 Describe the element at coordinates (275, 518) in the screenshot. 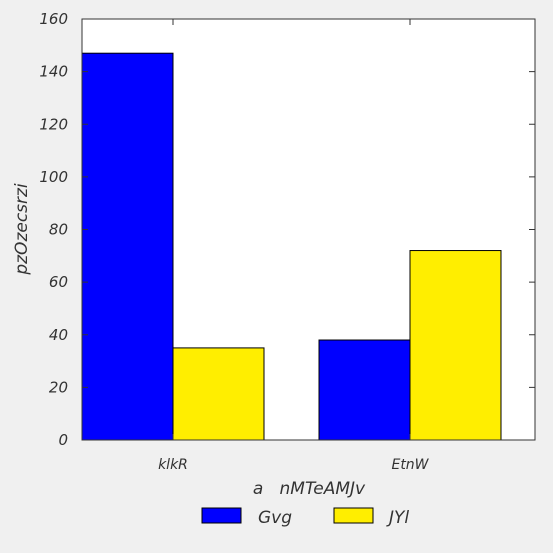

I see `legend-label-gvg: Gvg` at that location.